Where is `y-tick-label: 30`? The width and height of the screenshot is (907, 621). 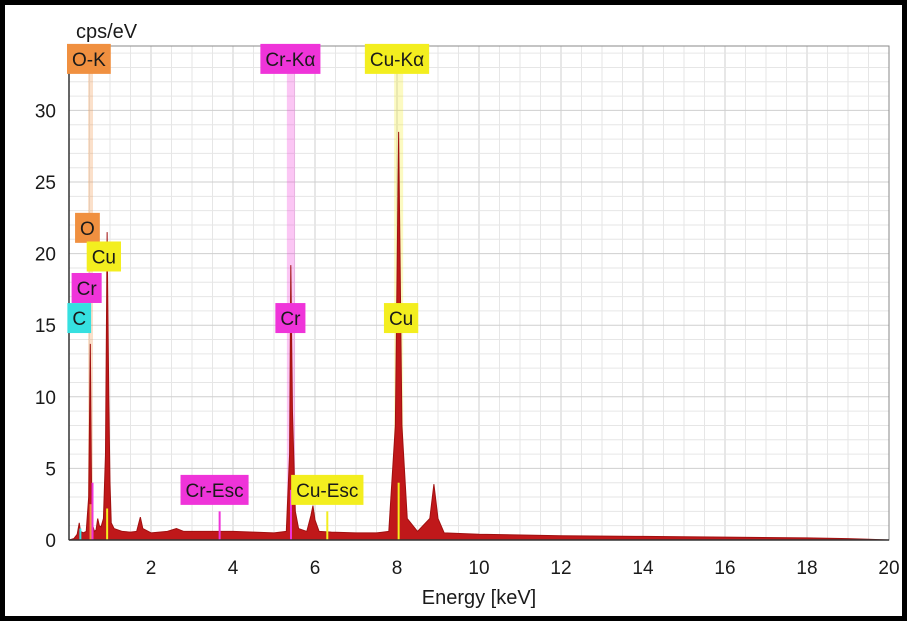 y-tick-label: 30 is located at coordinates (45, 111).